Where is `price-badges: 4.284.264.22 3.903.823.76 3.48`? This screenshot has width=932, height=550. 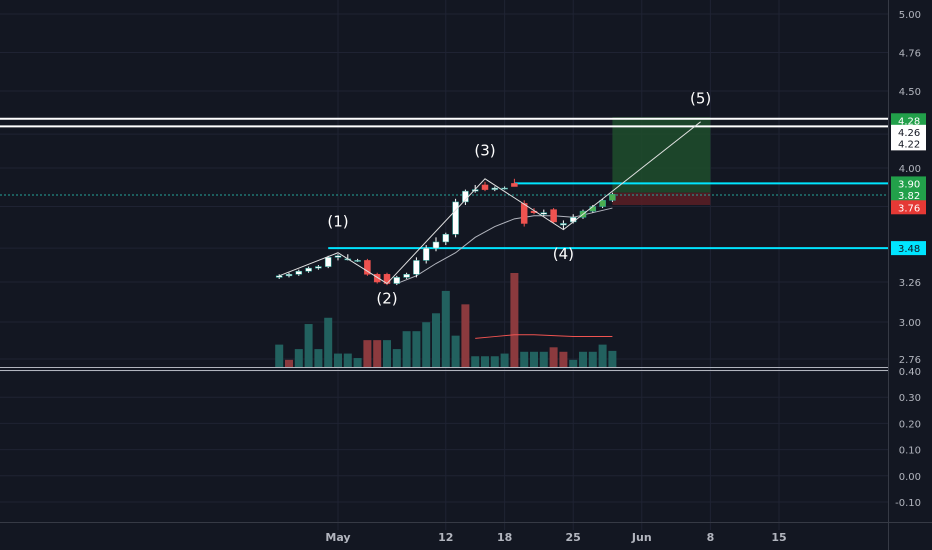 price-badges: 4.284.264.22 3.903.823.76 3.48 is located at coordinates (908, 184).